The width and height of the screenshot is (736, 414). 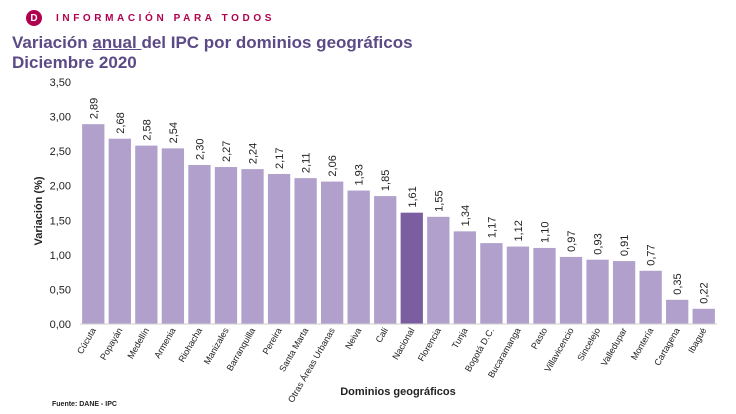 What do you see at coordinates (466, 215) in the screenshot?
I see `data-label: 1,34` at bounding box center [466, 215].